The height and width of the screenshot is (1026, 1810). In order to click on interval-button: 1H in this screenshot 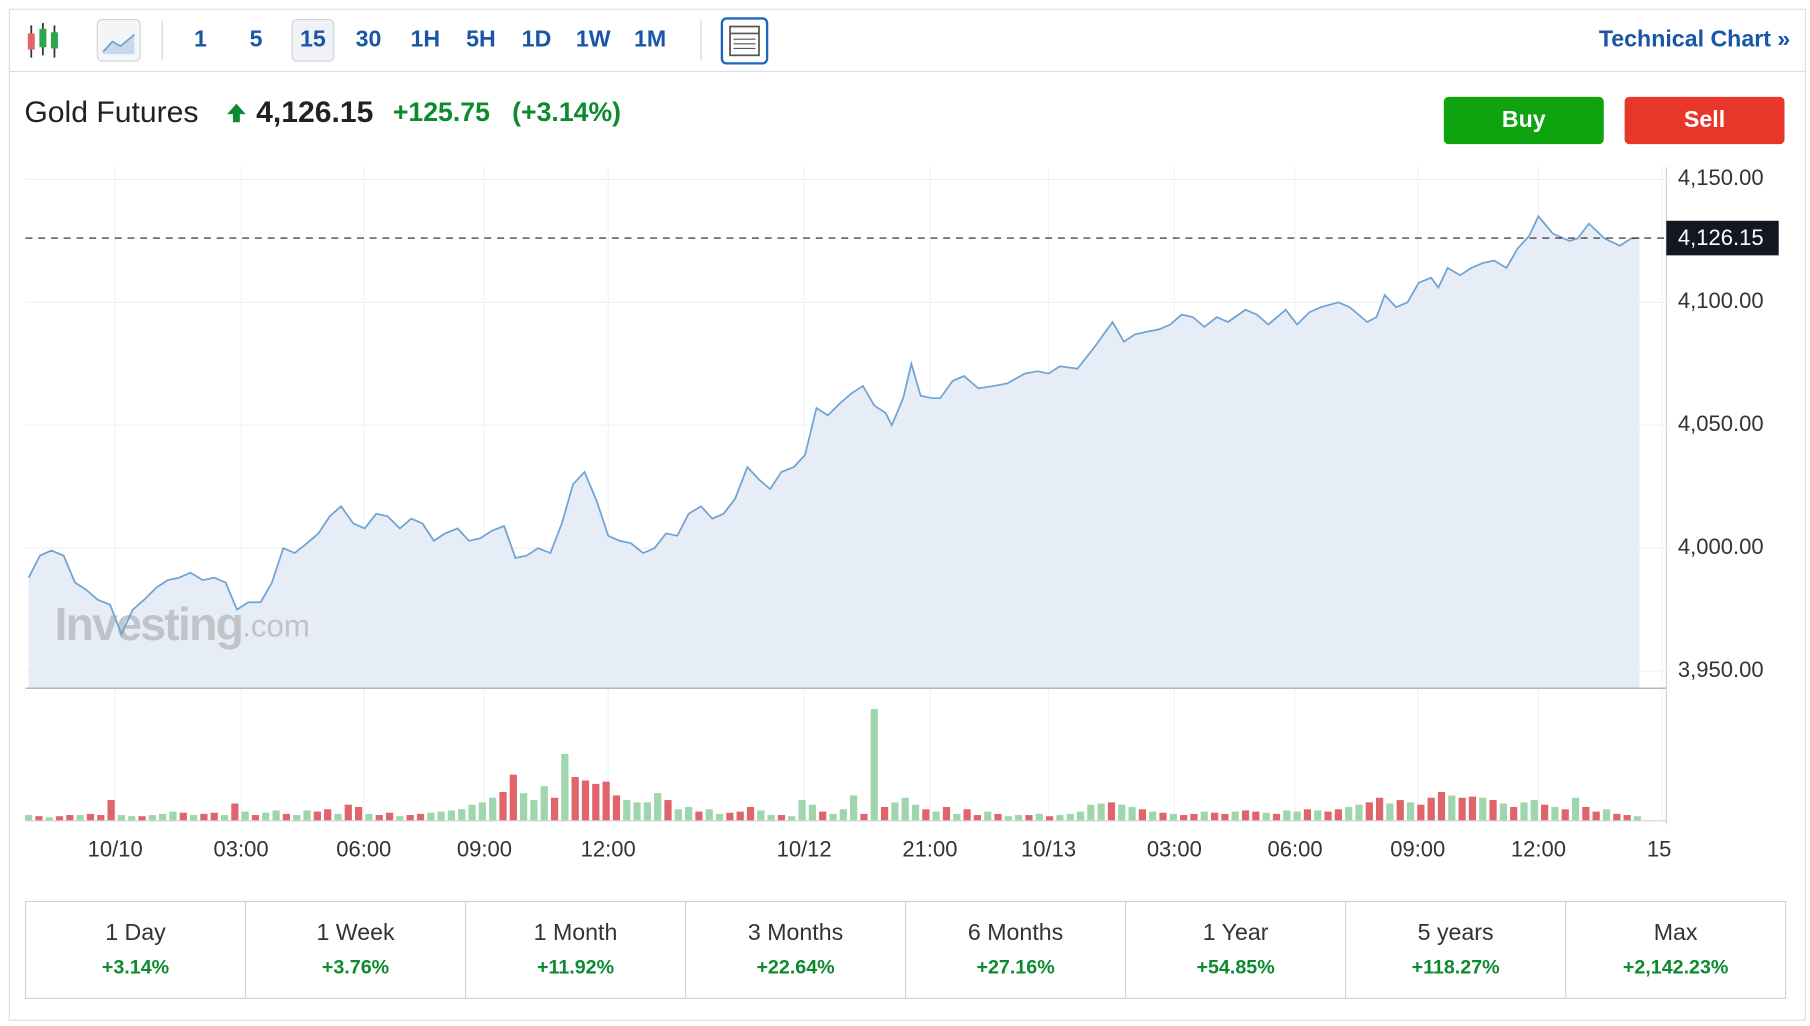, I will do `click(425, 38)`.